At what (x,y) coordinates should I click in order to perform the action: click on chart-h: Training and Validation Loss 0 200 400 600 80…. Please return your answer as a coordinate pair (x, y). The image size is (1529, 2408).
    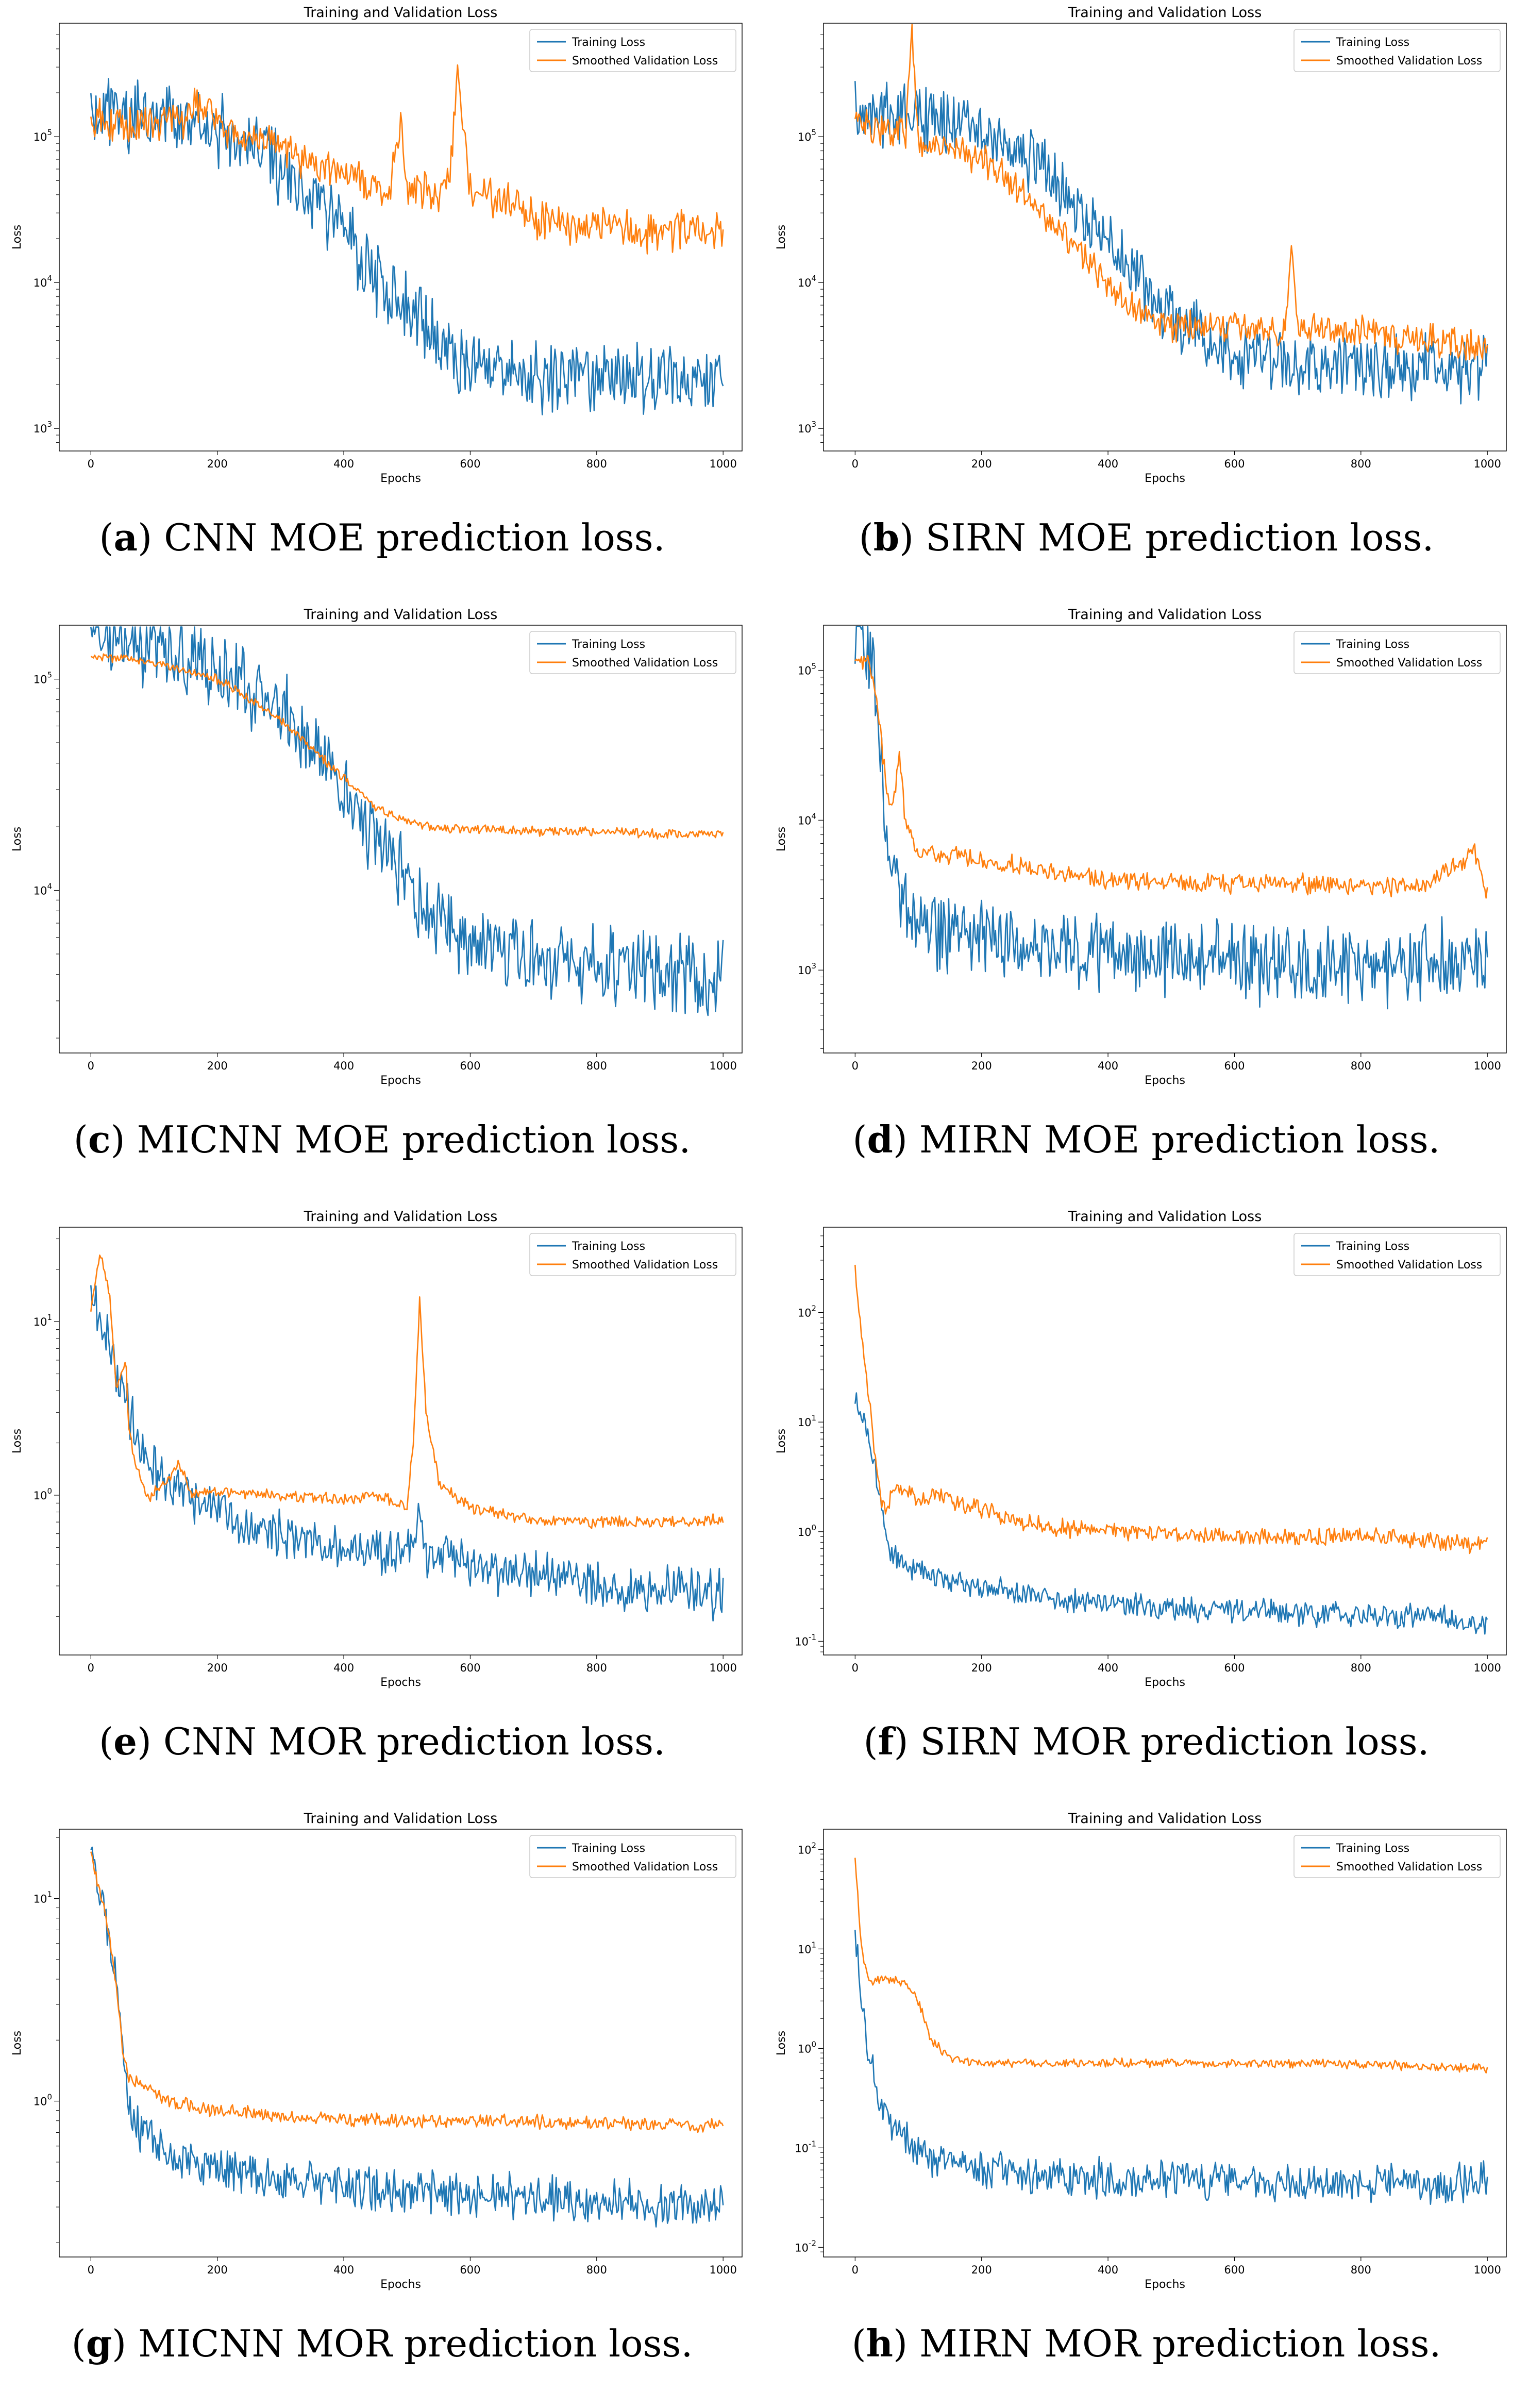
    Looking at the image, I should click on (1141, 2051).